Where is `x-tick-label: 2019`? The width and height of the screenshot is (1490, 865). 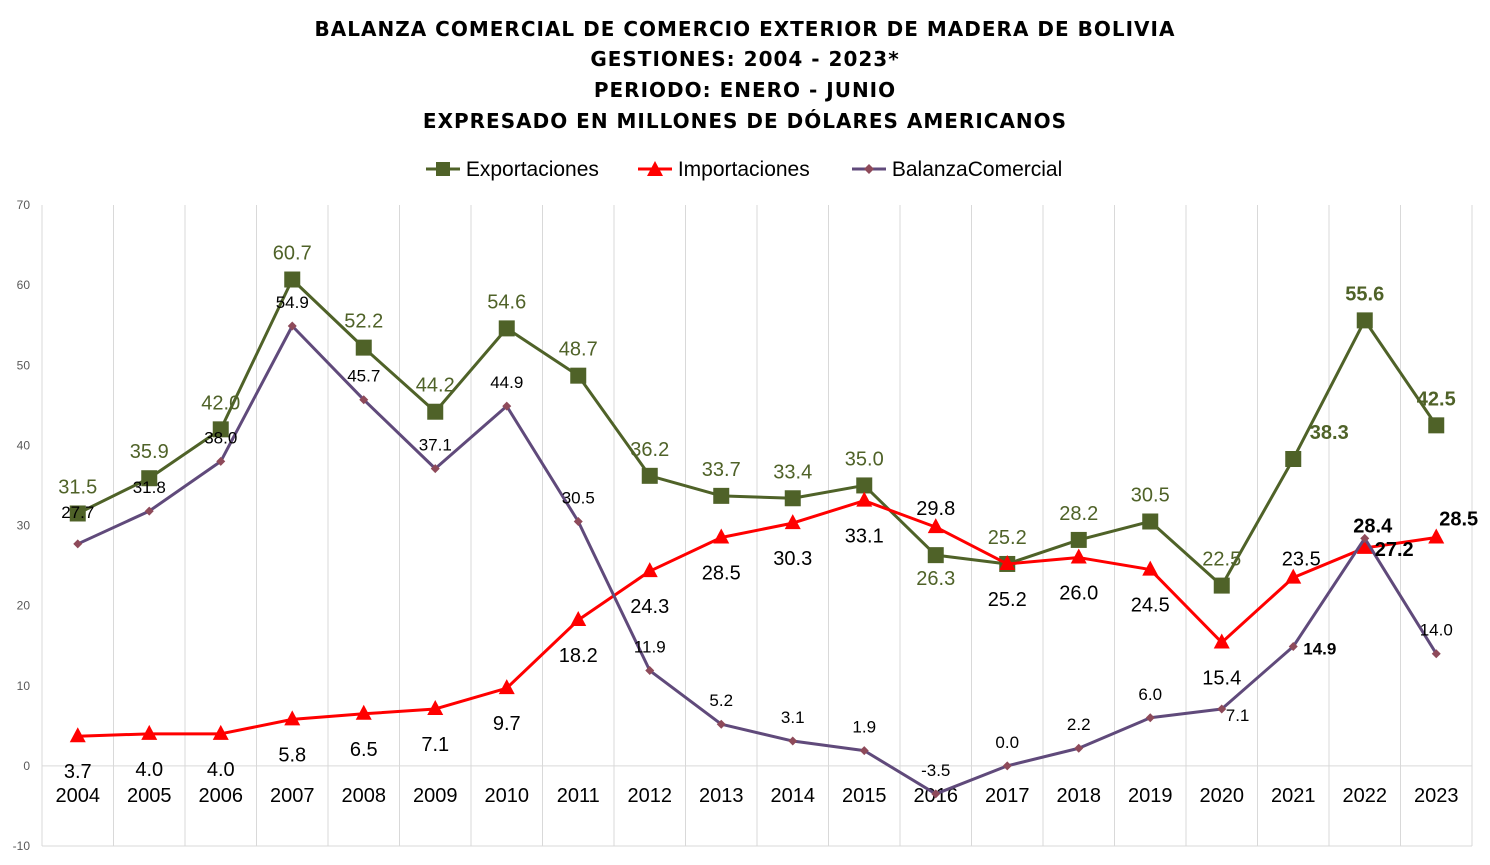
x-tick-label: 2019 is located at coordinates (1150, 796).